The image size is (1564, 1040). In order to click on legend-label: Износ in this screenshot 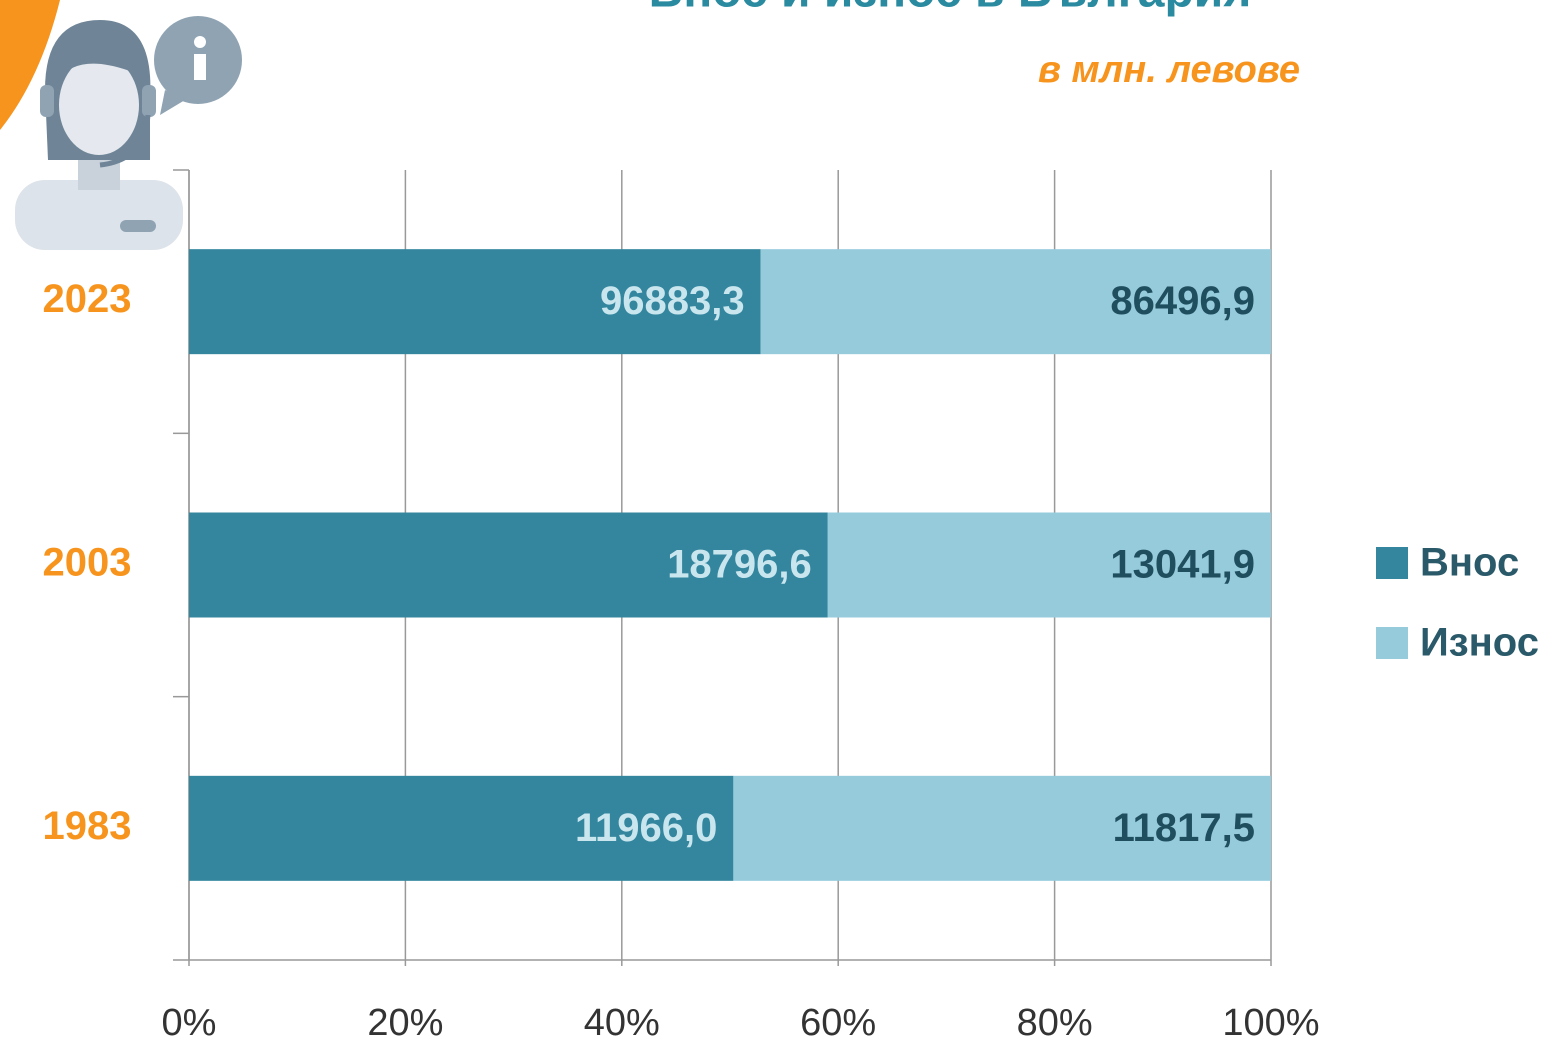, I will do `click(1479, 643)`.